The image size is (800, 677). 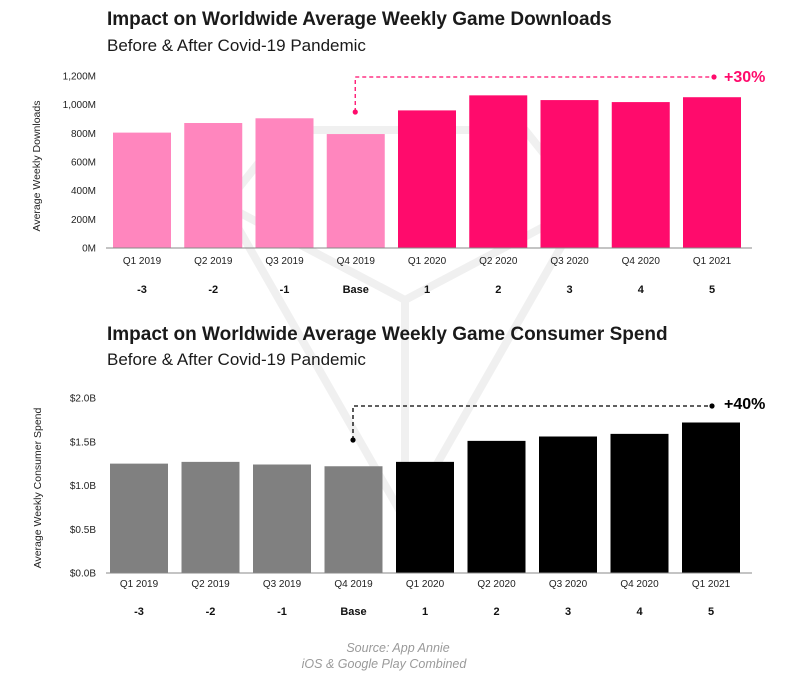 I want to click on spend-x-tick-label: Q3 2020, so click(x=568, y=584).